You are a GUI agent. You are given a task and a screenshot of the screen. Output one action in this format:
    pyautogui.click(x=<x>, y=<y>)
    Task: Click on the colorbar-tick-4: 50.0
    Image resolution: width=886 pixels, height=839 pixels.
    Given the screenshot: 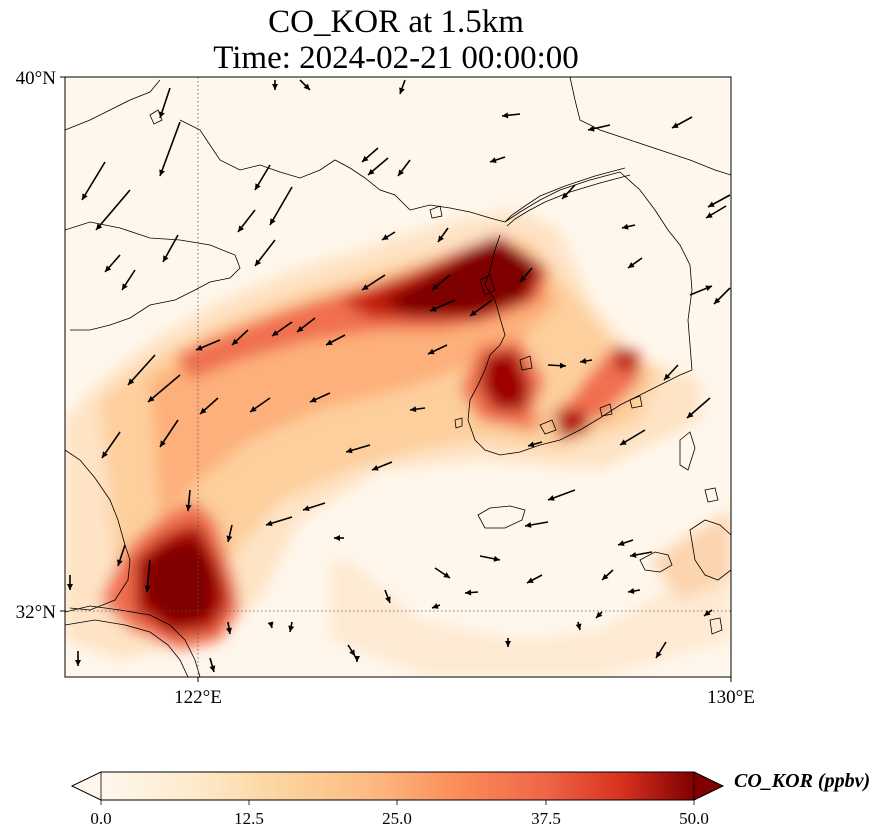 What is the action you would take?
    pyautogui.click(x=694, y=818)
    